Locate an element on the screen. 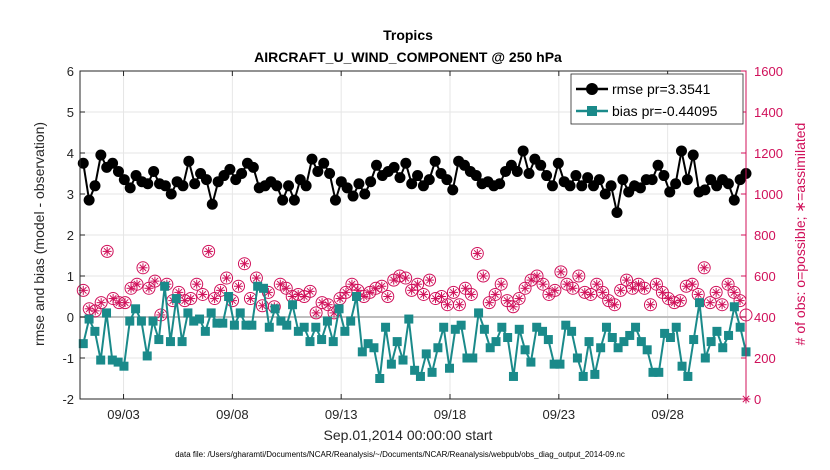 Image resolution: width=830 pixels, height=470 pixels. legend-bias-marker is located at coordinates (592, 111).